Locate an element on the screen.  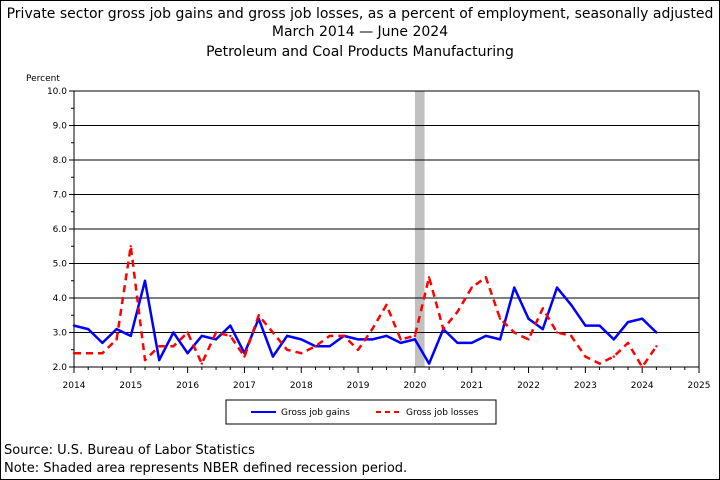
x-tick-label: 2015 is located at coordinates (130, 386).